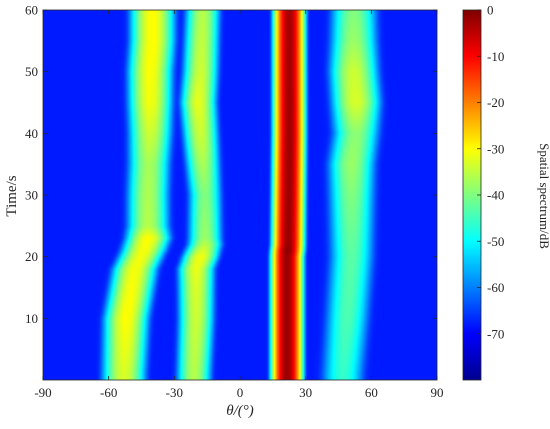 The height and width of the screenshot is (429, 550). What do you see at coordinates (12, 195) in the screenshot?
I see `y-axis-label: Time/s` at bounding box center [12, 195].